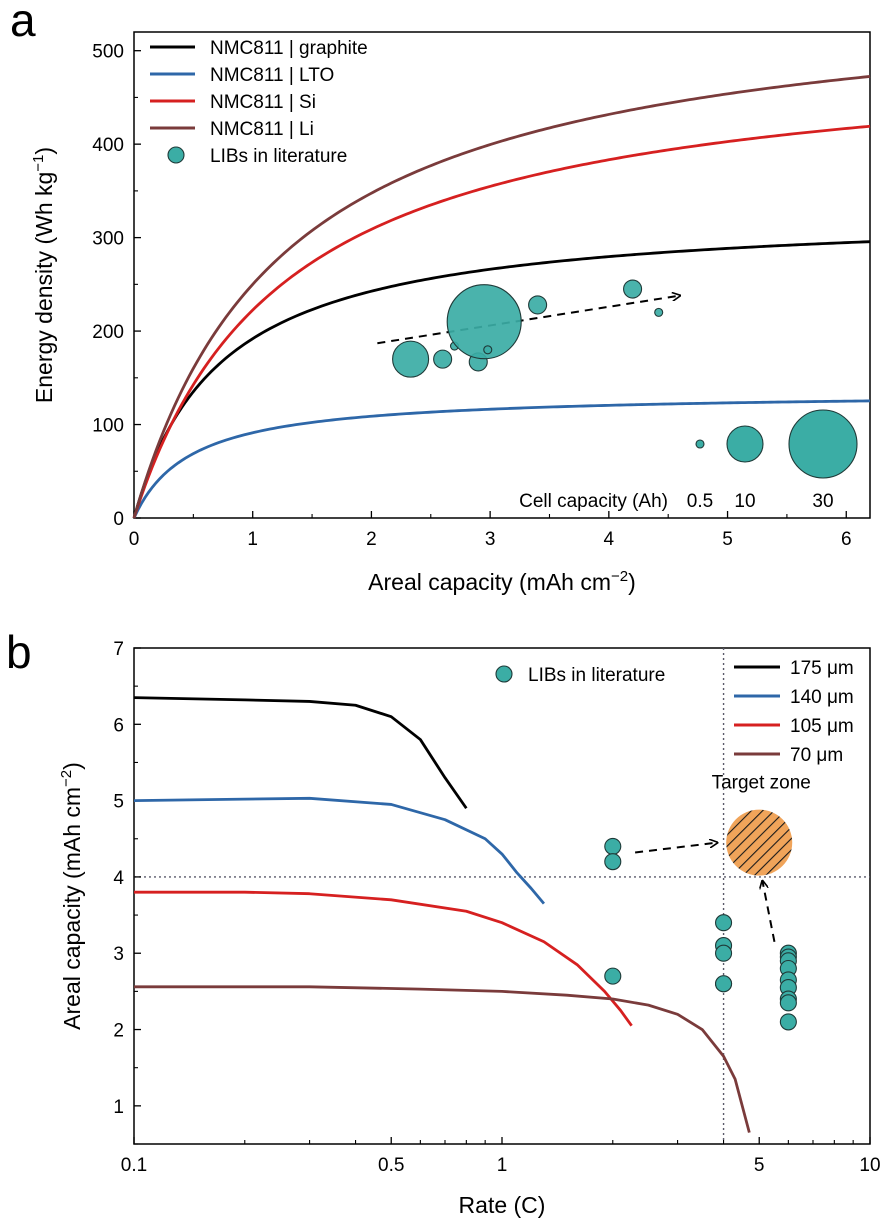 This screenshot has height=1229, width=887. Describe the element at coordinates (19, 652) in the screenshot. I see `panel-b-label: b` at that location.